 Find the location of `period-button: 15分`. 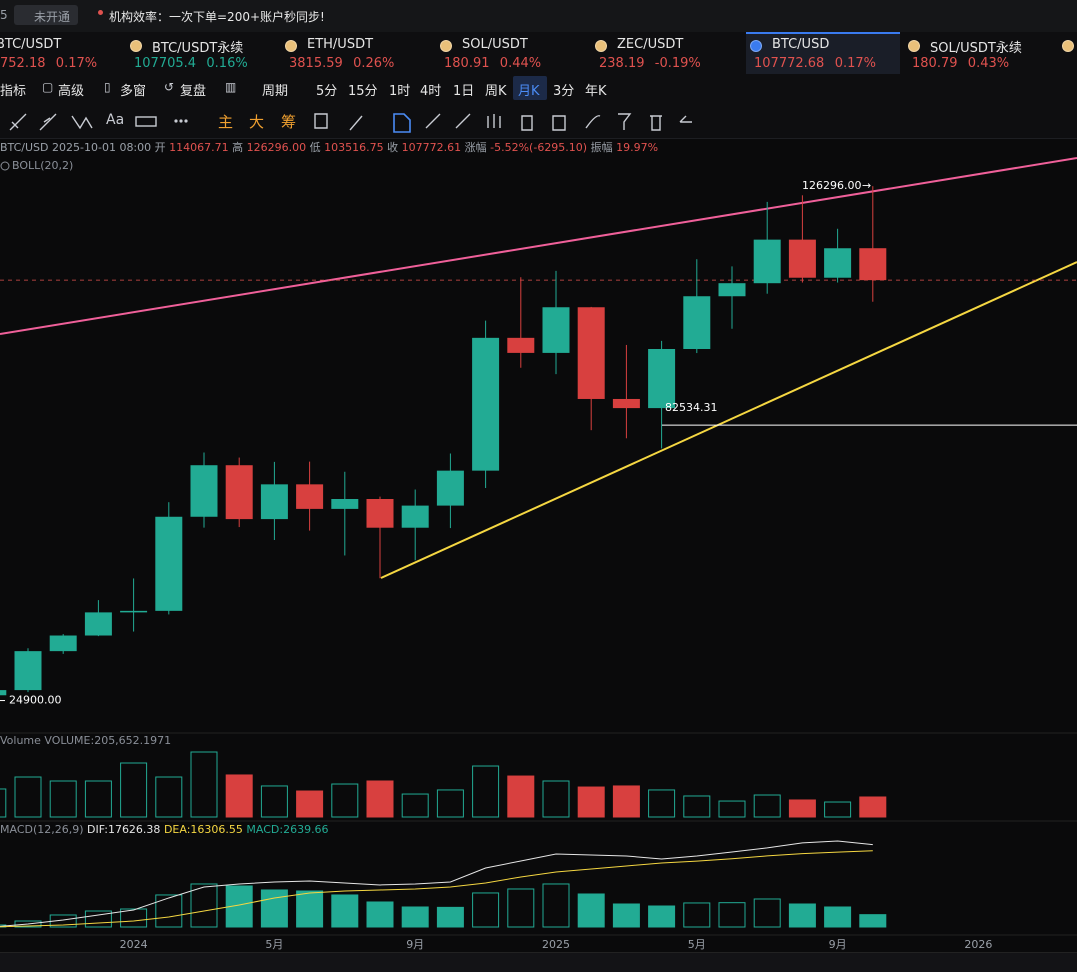

period-button: 15分 is located at coordinates (363, 91).